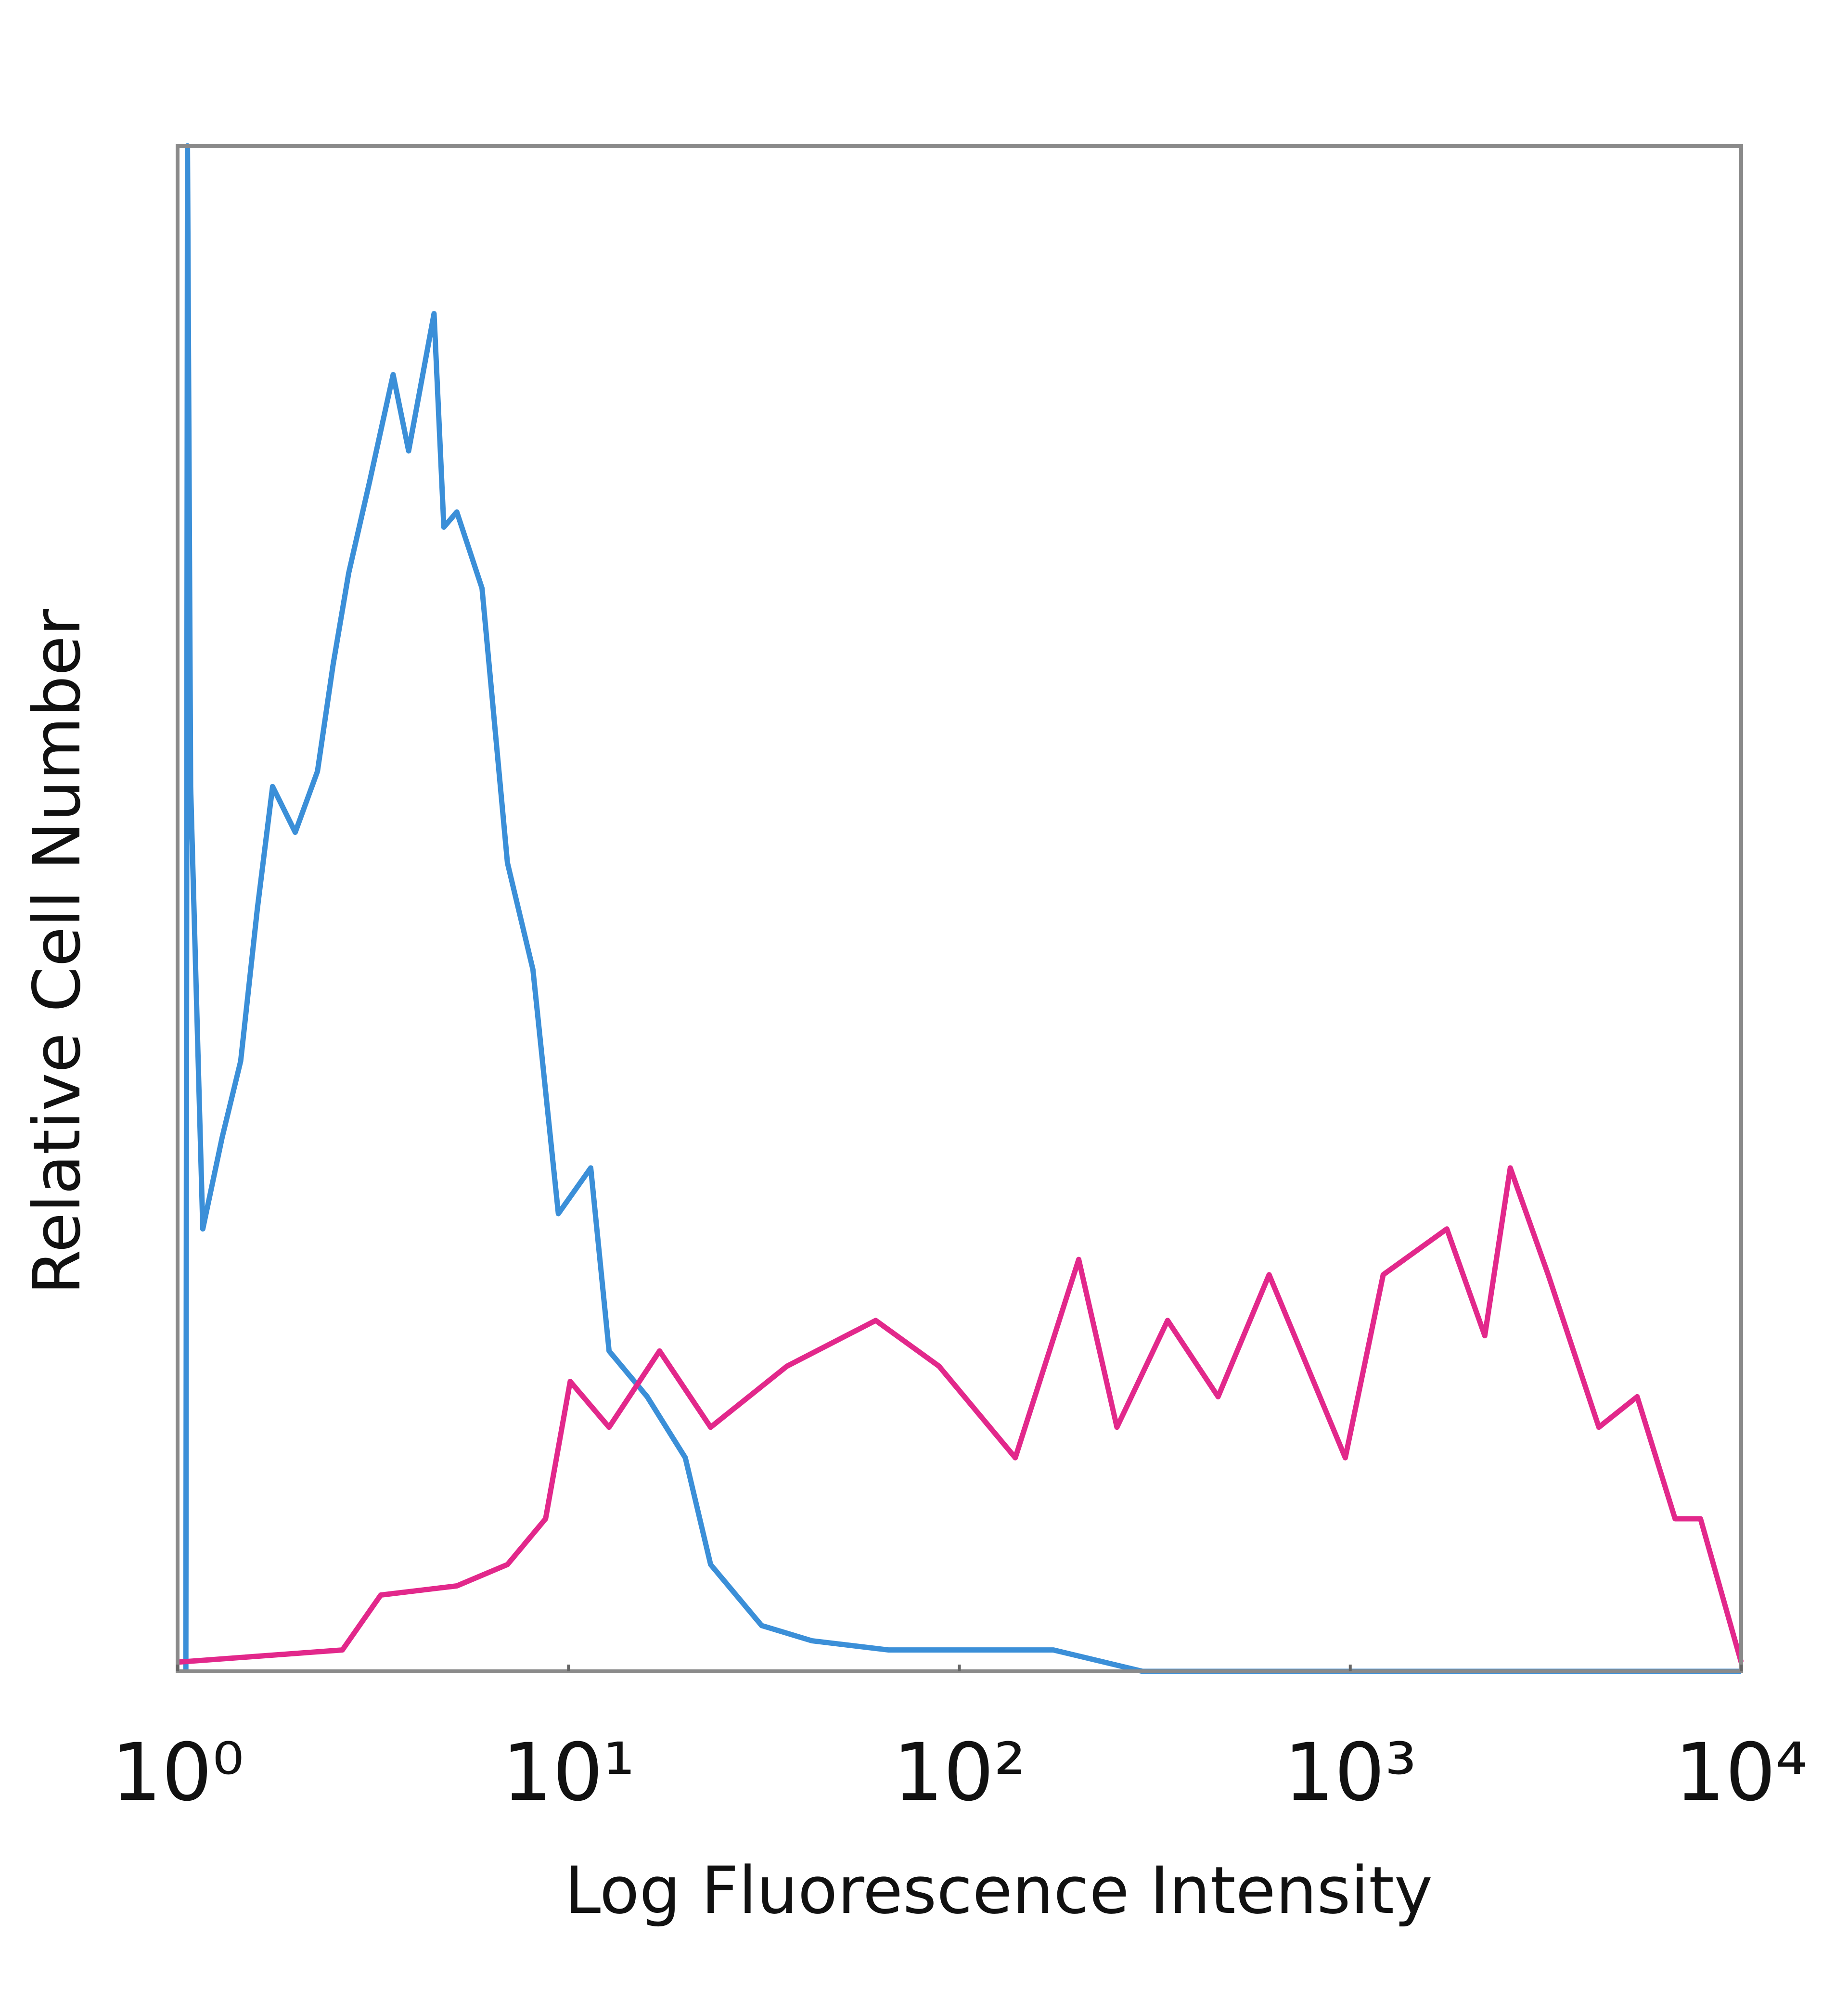 This screenshot has height=2000, width=1848. Describe the element at coordinates (1741, 1772) in the screenshot. I see `x-tick-label: 10⁴` at that location.